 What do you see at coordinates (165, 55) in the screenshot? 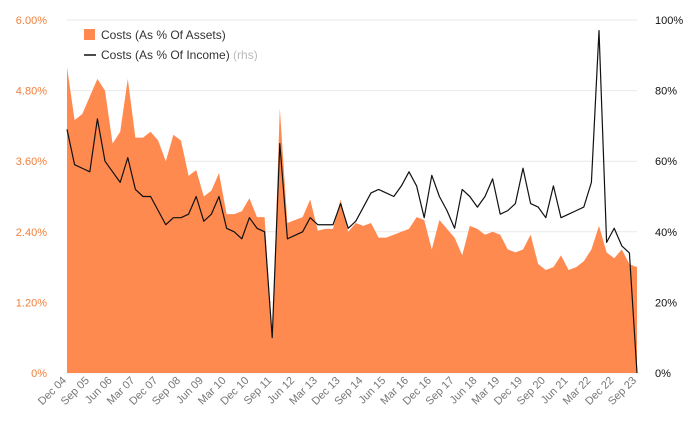
I see `legend-label-income-text: Costs (As % Of Income)` at bounding box center [165, 55].